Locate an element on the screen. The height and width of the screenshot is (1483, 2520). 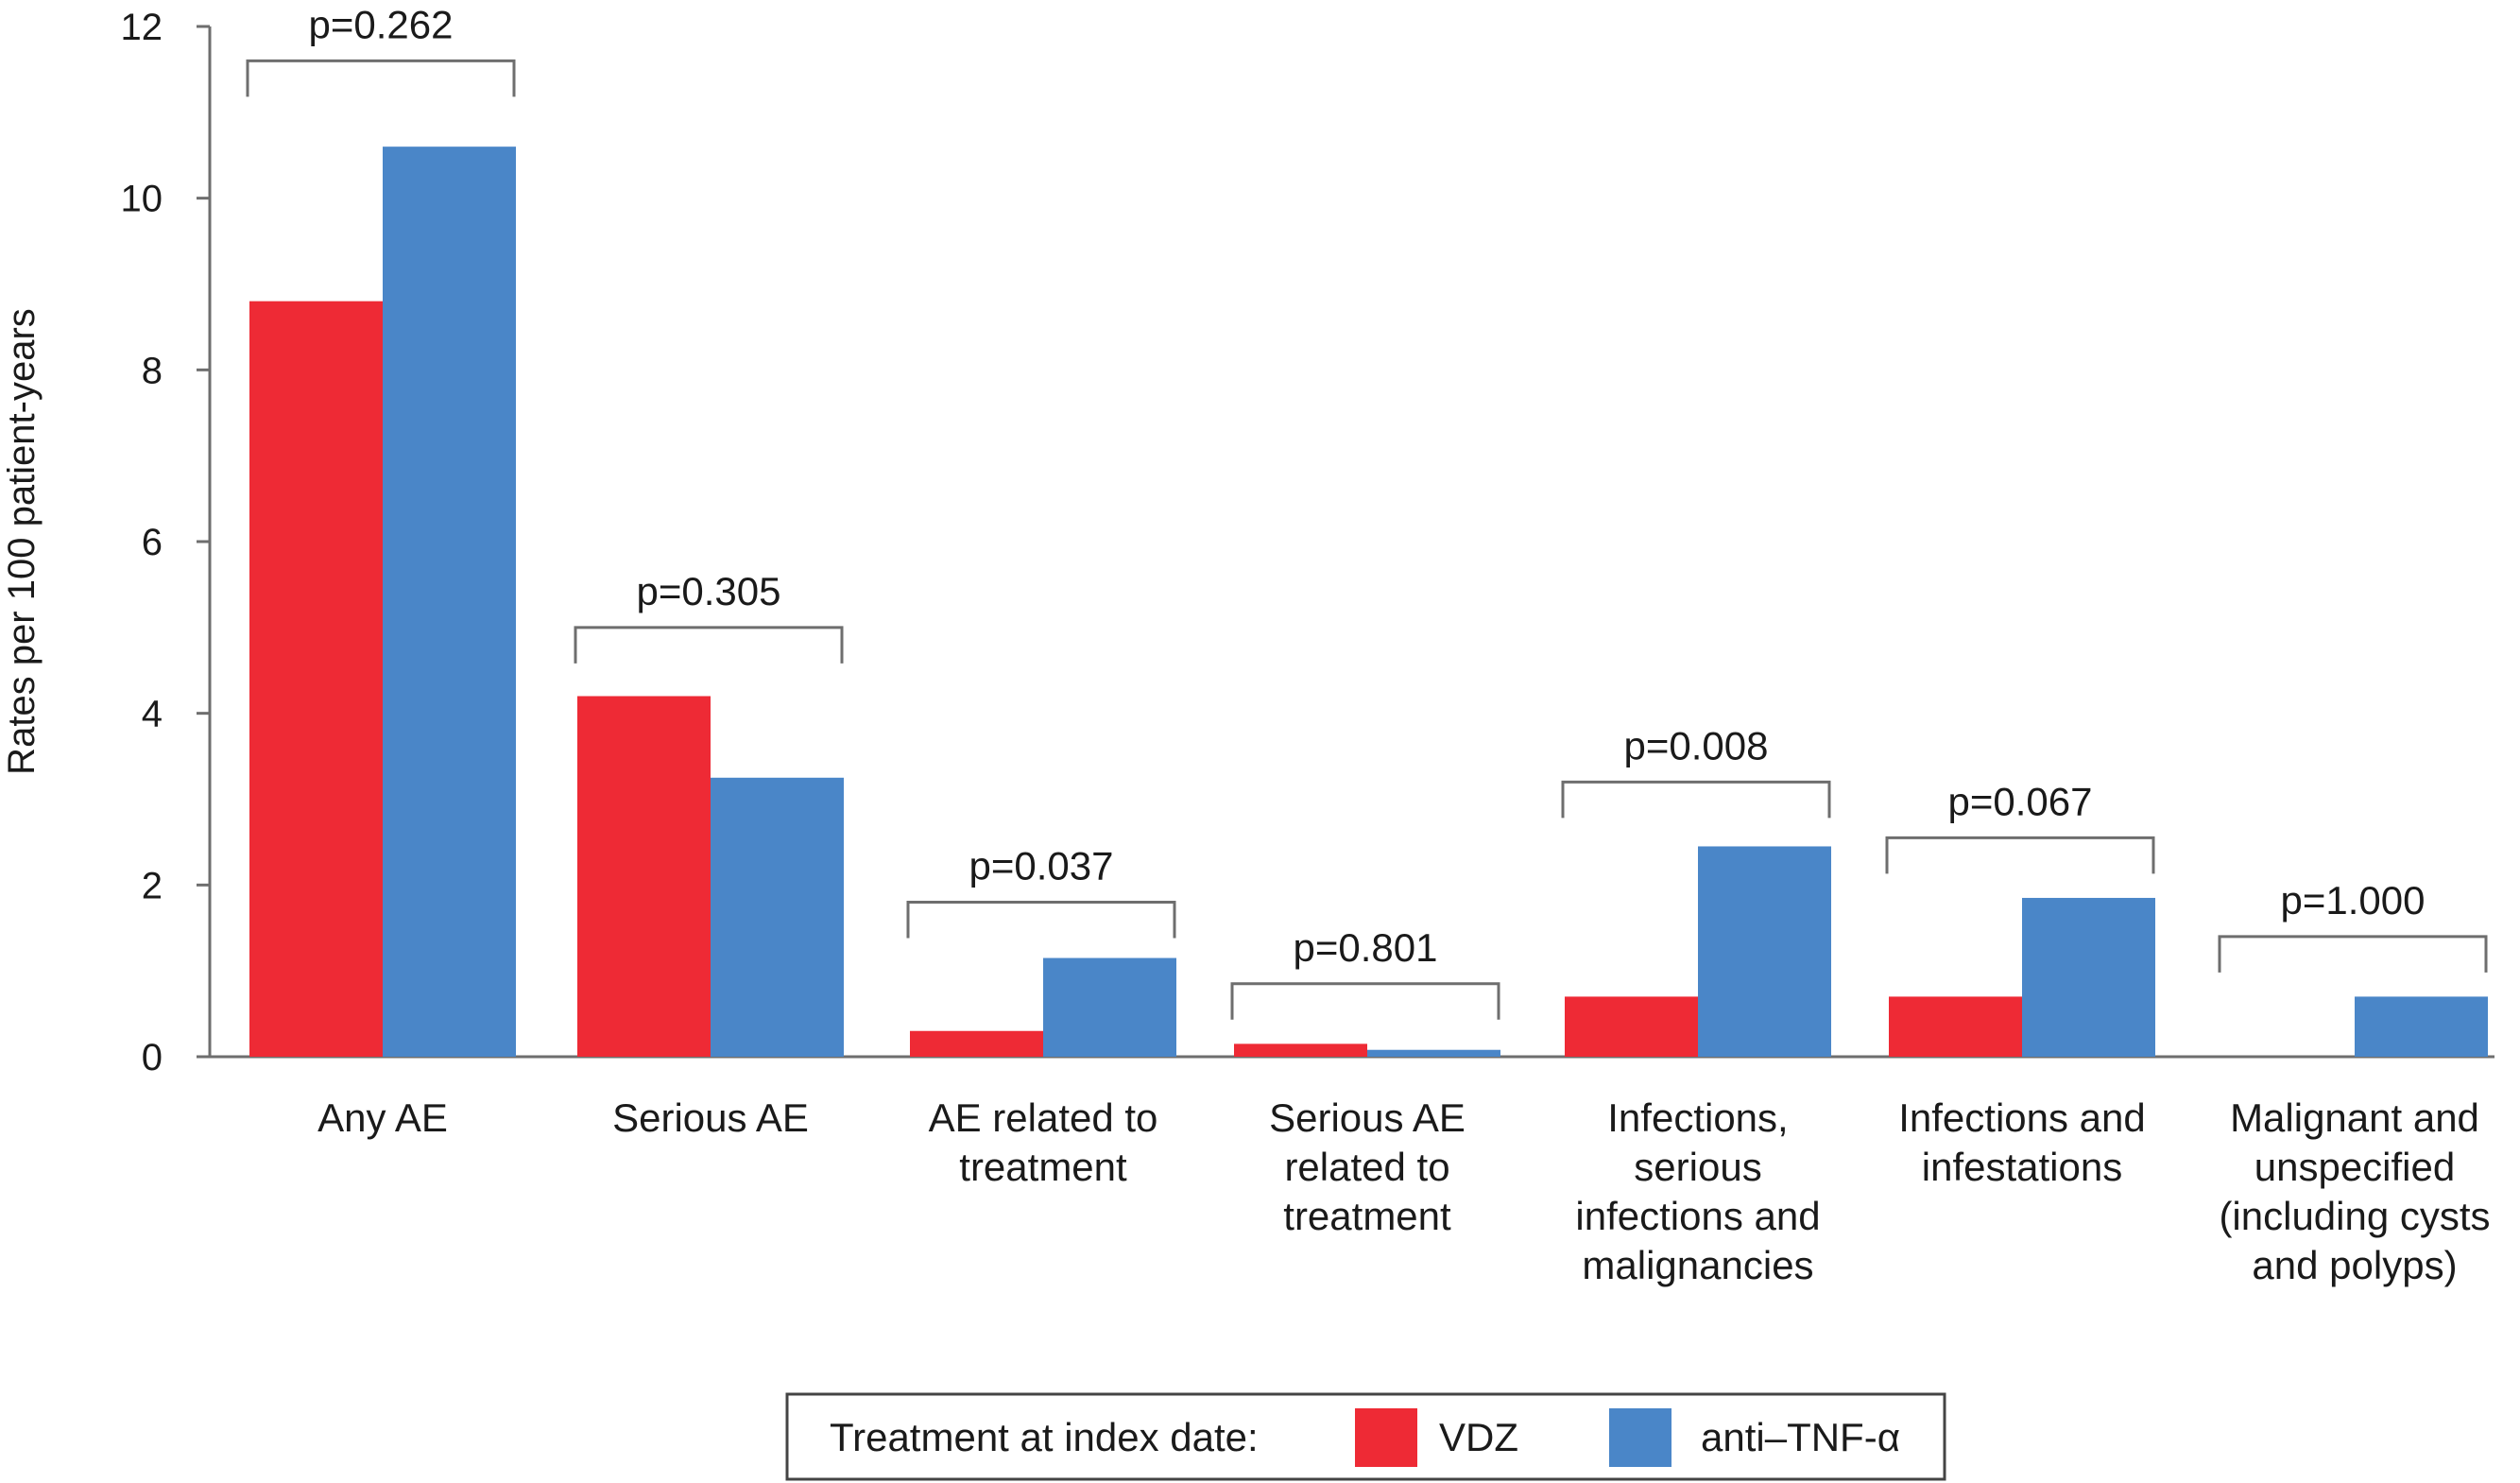
category-label: Serious AE related to treatment is located at coordinates (1367, 1166).